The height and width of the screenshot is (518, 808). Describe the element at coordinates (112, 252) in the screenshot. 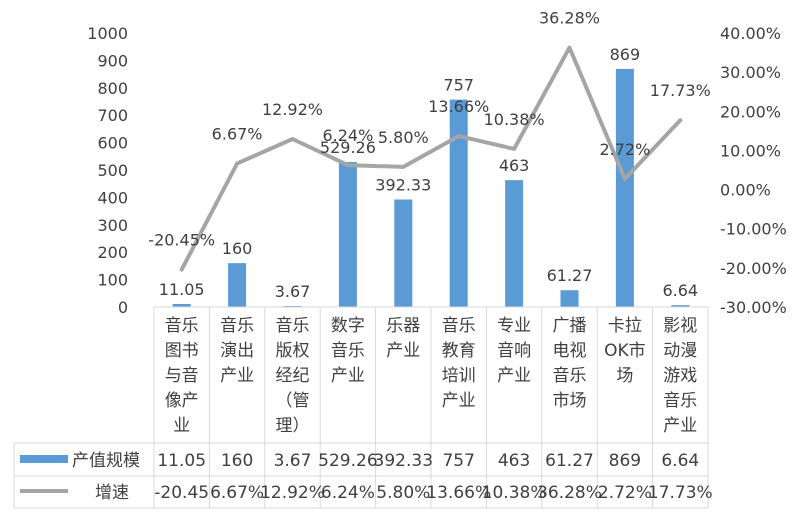

I see `left-axis-tick-label: 200` at that location.